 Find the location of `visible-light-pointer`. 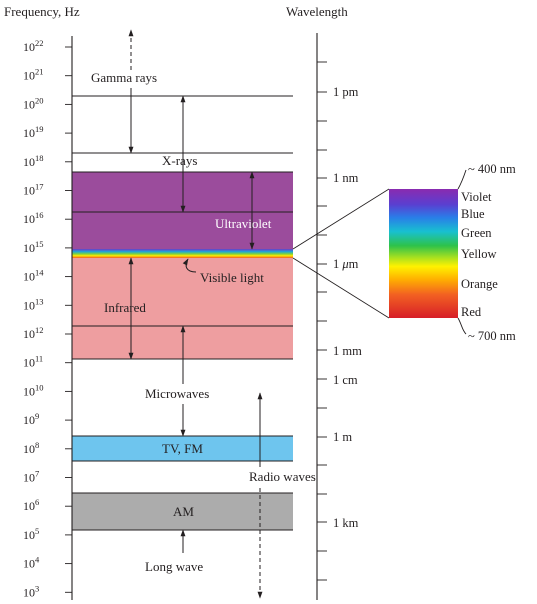

visible-light-pointer is located at coordinates (189, 265).